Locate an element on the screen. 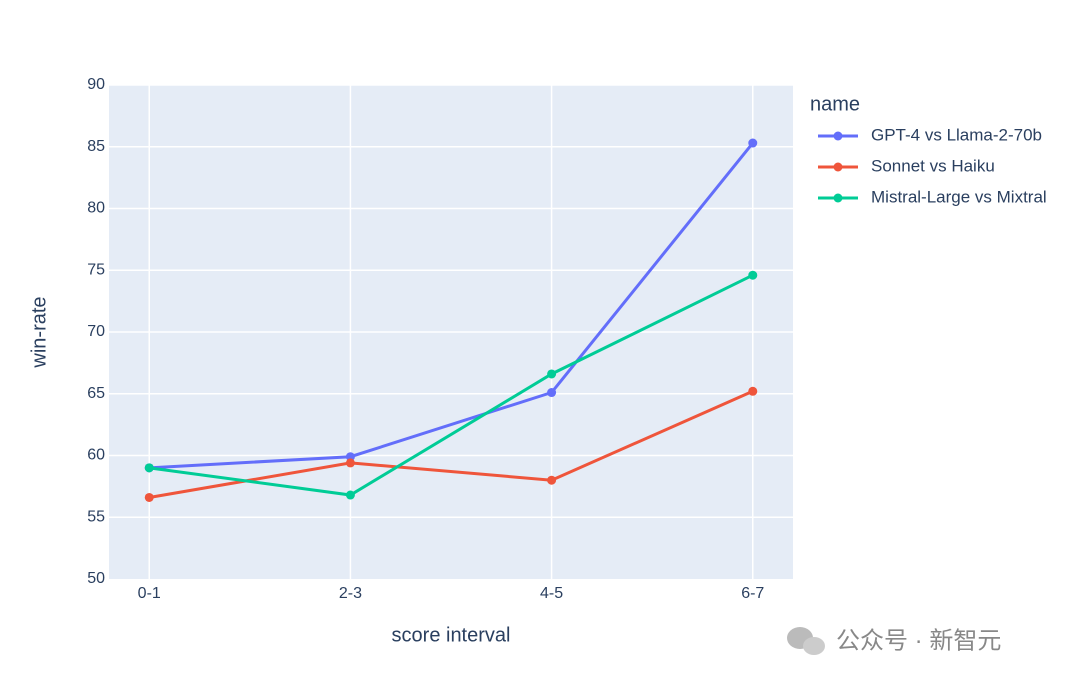 The height and width of the screenshot is (686, 1080). y-tick-label: 55 is located at coordinates (96, 516).